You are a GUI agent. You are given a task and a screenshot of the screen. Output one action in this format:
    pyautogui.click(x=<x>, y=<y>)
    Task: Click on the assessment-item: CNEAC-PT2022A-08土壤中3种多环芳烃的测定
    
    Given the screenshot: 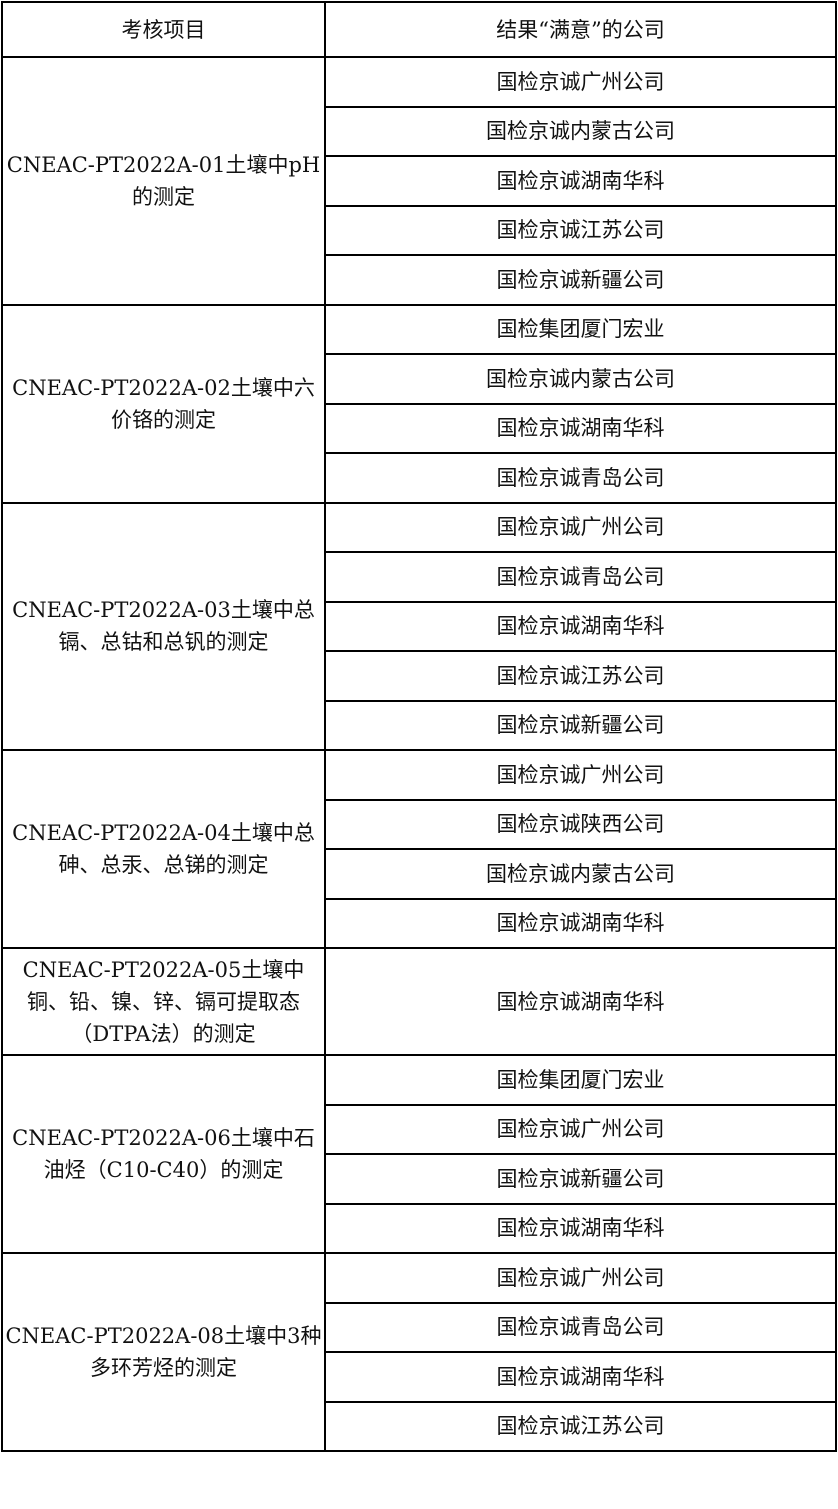 What is the action you would take?
    pyautogui.click(x=163, y=1352)
    